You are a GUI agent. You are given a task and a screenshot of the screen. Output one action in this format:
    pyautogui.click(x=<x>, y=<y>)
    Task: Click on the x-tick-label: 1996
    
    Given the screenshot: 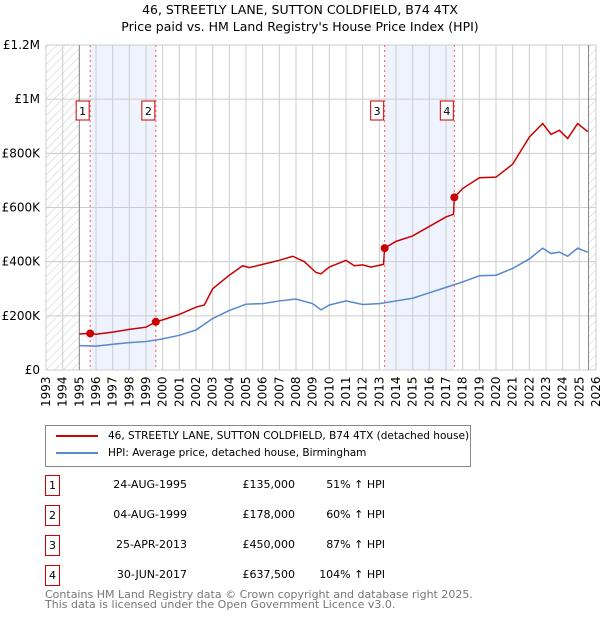 What is the action you would take?
    pyautogui.click(x=96, y=391)
    